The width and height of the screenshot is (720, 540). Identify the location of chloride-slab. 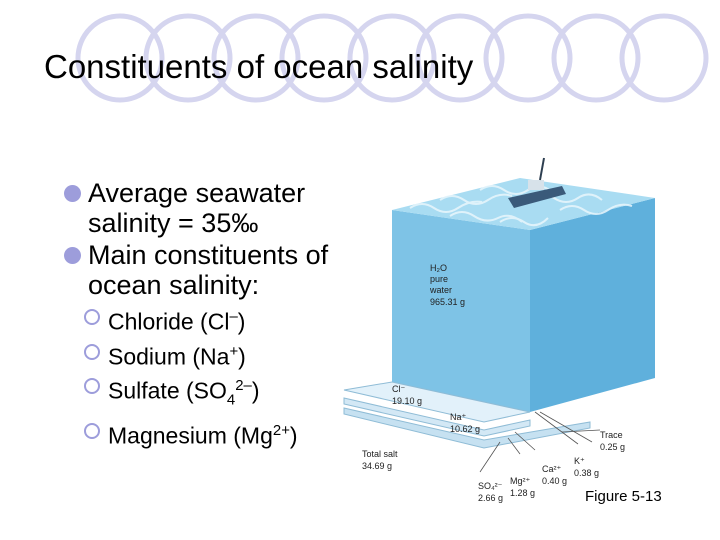
(437, 402).